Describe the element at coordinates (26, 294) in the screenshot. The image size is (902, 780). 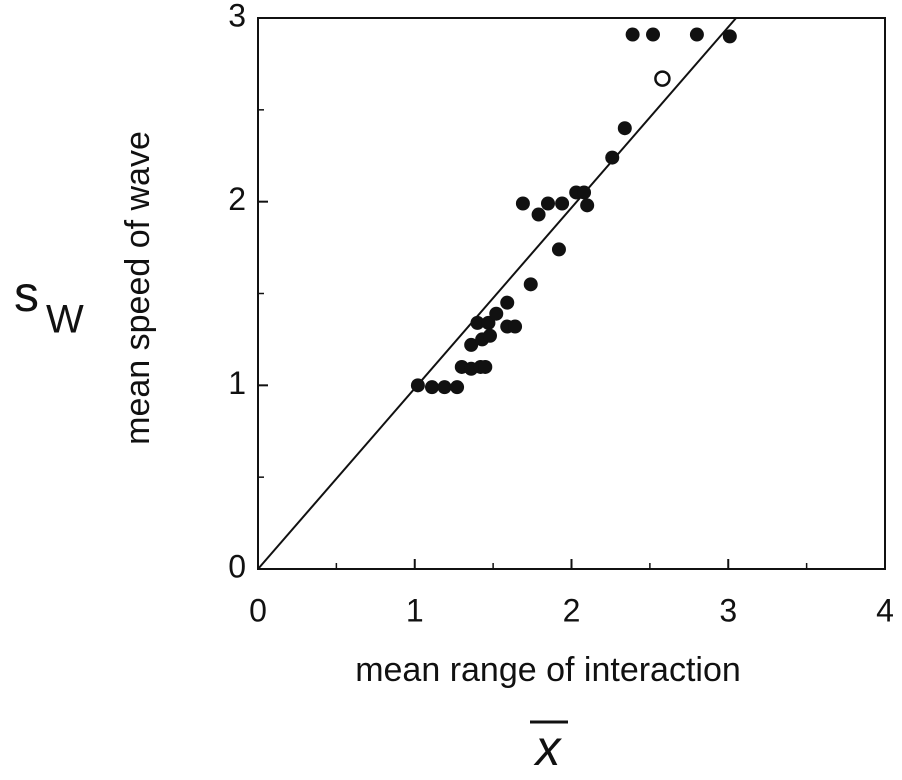
I see `y-symbol: s` at that location.